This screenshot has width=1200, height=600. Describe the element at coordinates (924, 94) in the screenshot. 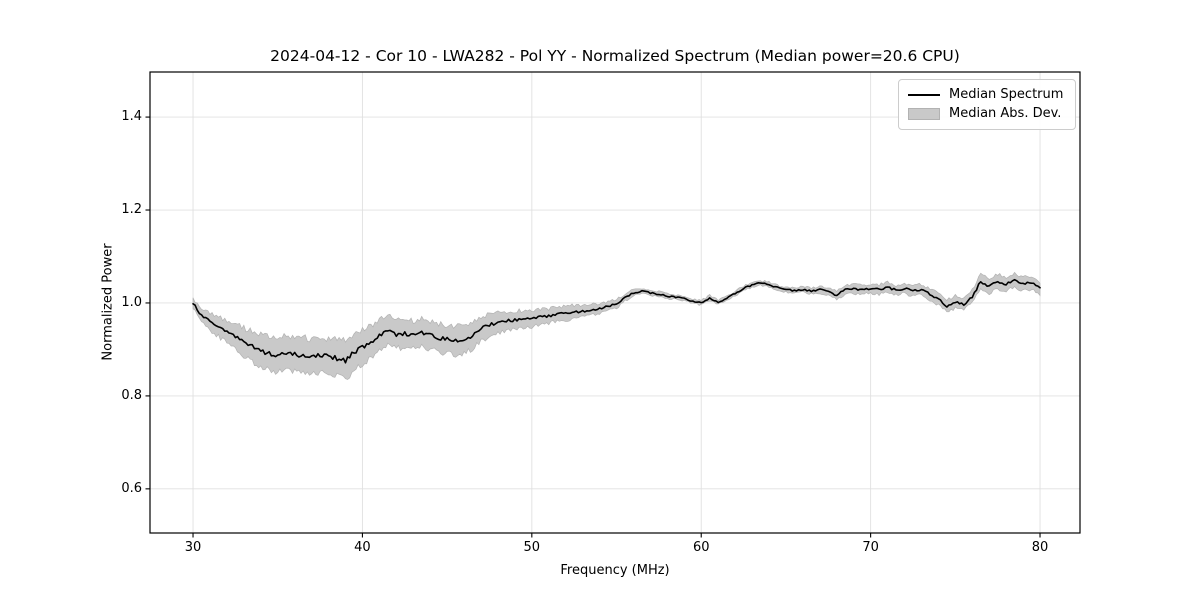

I see `legend-line-swatch` at that location.